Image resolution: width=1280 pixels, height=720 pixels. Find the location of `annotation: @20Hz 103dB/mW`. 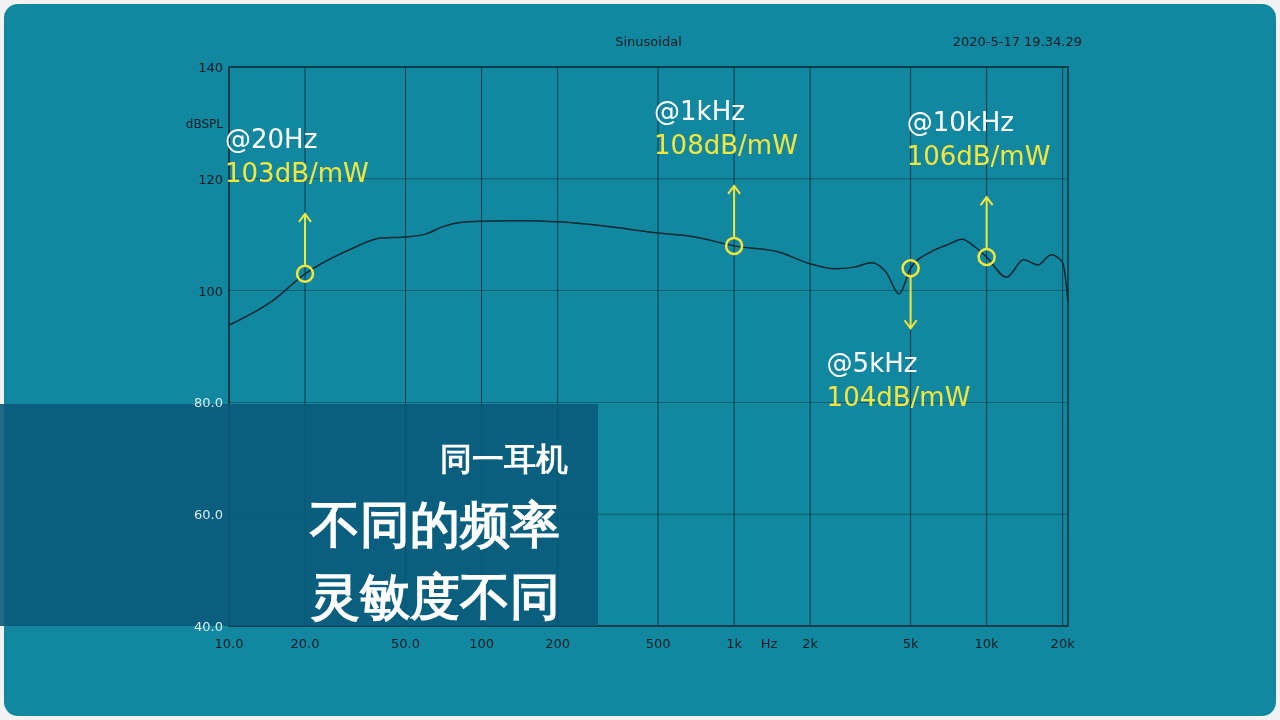

annotation: @20Hz 103dB/mW is located at coordinates (297, 155).